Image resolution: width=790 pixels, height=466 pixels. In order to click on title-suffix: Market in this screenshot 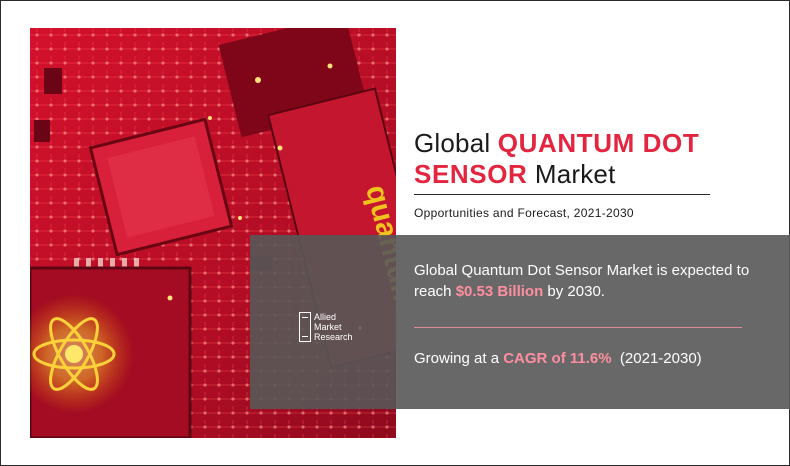, I will do `click(571, 174)`.